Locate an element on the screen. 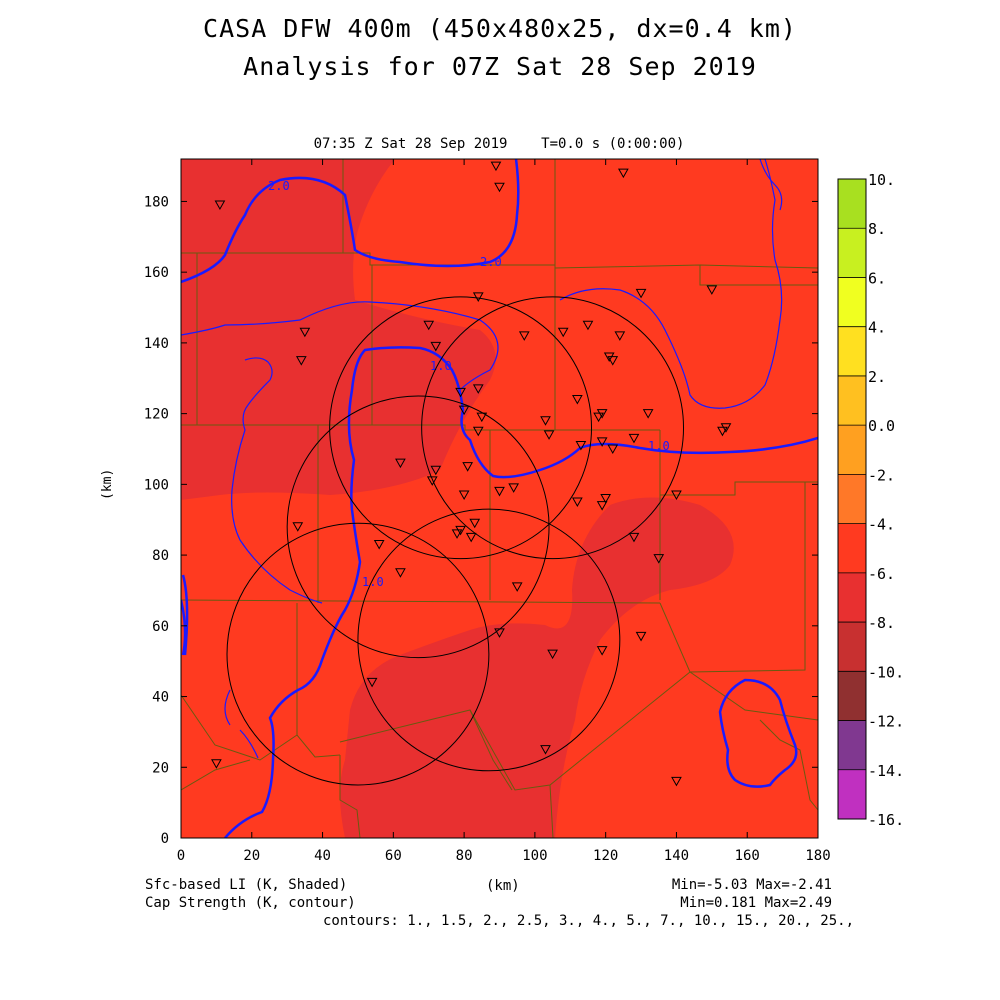  y-tick-label: 180 is located at coordinates (156, 202).